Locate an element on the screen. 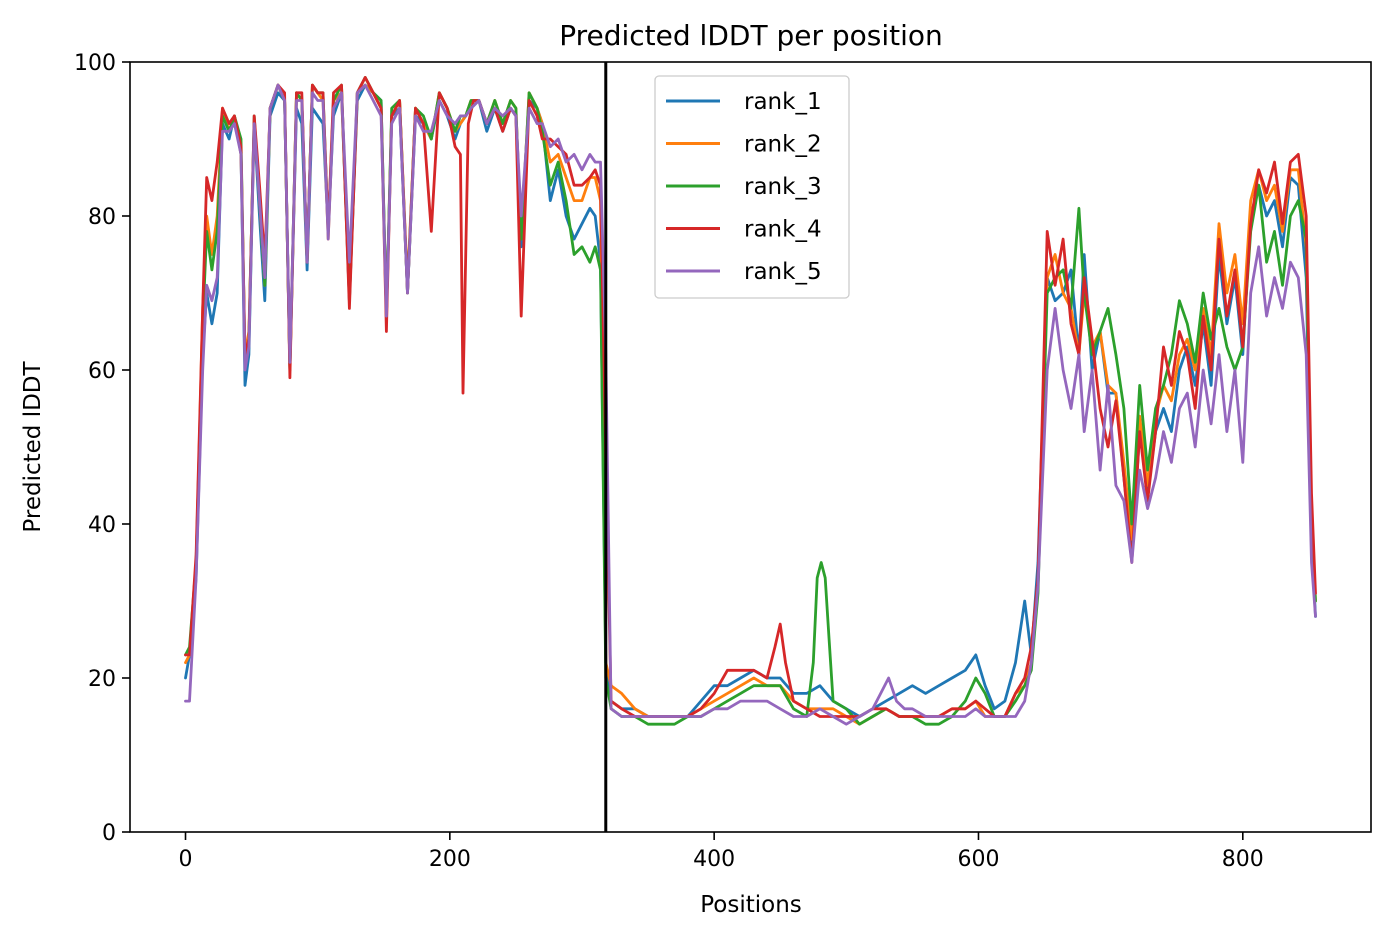  y-tick-label: 100 is located at coordinates (95, 63).